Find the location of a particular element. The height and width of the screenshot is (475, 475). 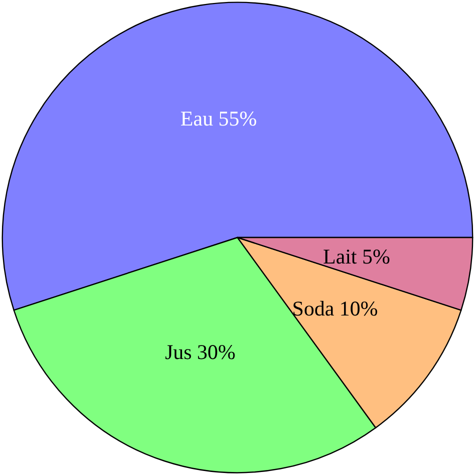

slice-label: Soda 10% is located at coordinates (335, 308).